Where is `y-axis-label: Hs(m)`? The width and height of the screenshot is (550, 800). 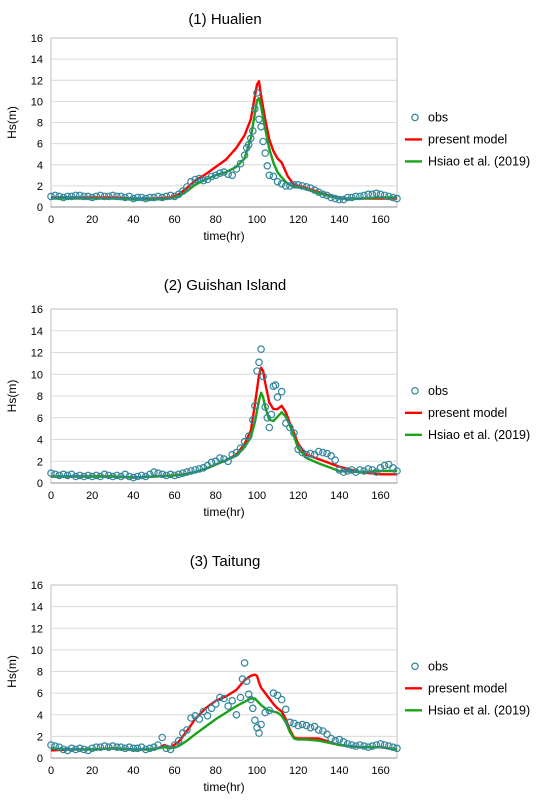 y-axis-label: Hs(m) is located at coordinates (12, 122).